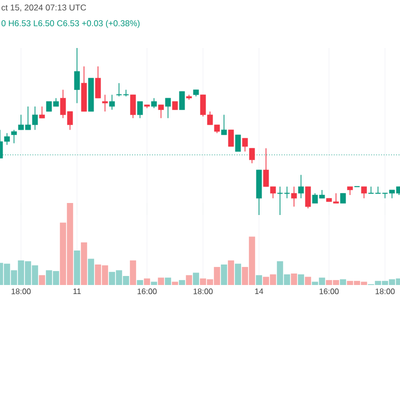  What do you see at coordinates (71, 24) in the screenshot?
I see `text: 0 H6.53 L6.50 C6.53 +0.03 (+0.38%)` at bounding box center [71, 24].